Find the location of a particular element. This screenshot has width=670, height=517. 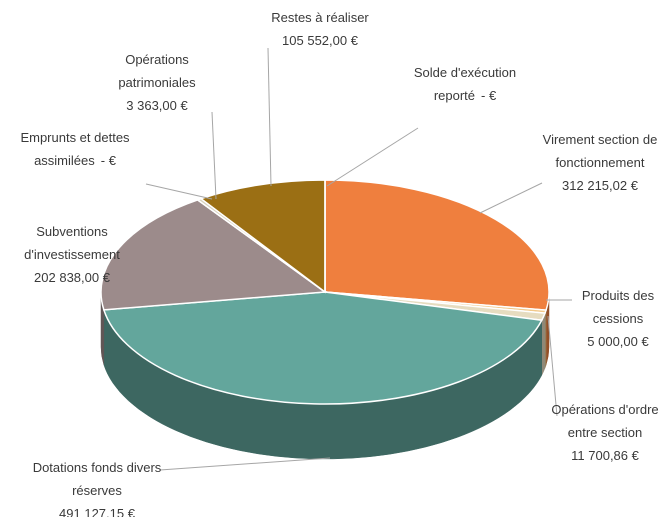

category-label: Opérations d'ordre entre section is located at coordinates (605, 421).